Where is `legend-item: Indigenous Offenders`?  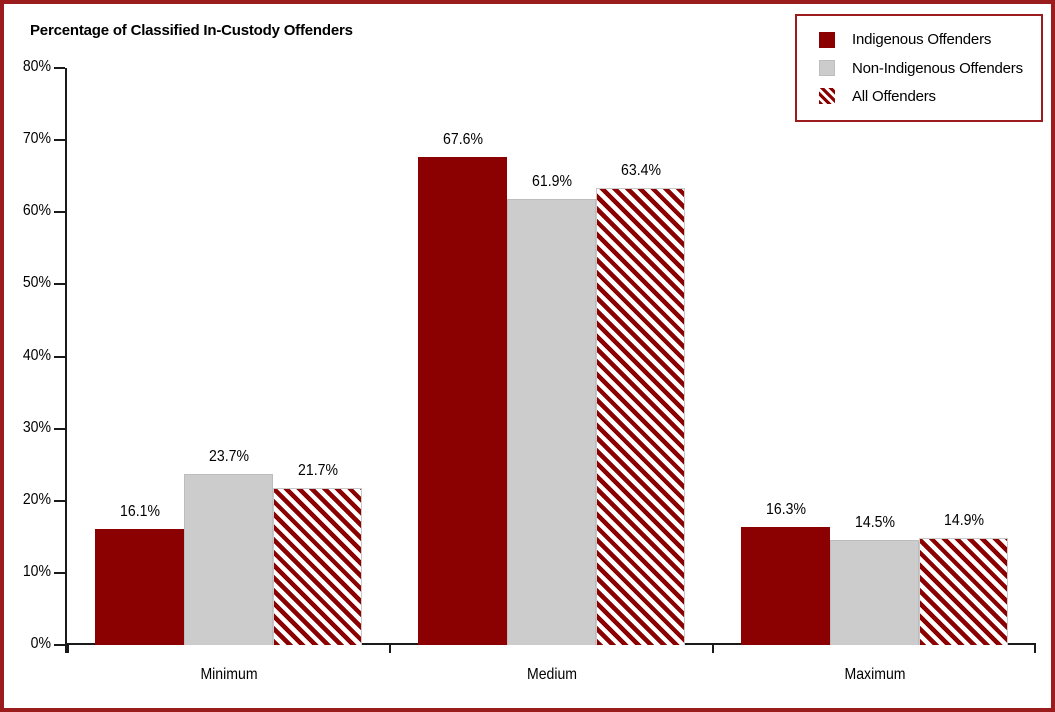
legend-item: Indigenous Offenders is located at coordinates (930, 39).